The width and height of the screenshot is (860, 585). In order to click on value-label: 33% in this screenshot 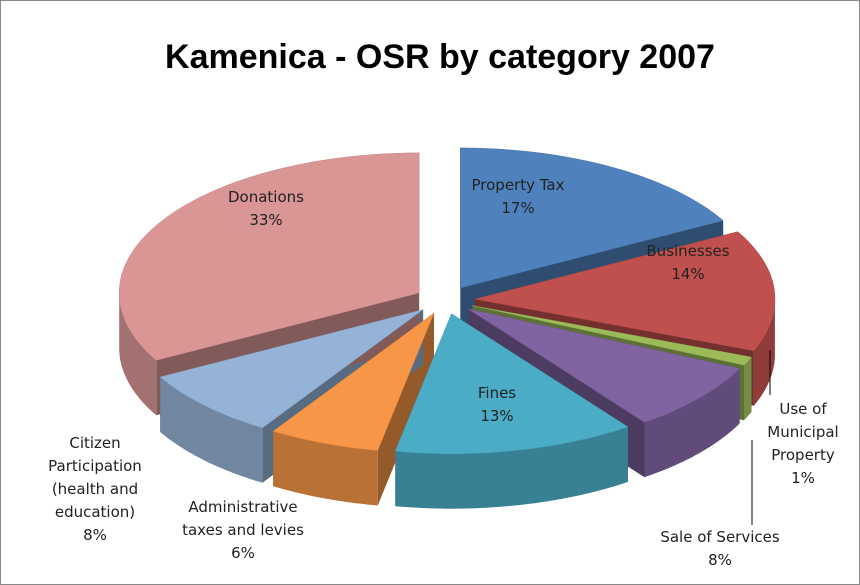, I will do `click(265, 220)`.